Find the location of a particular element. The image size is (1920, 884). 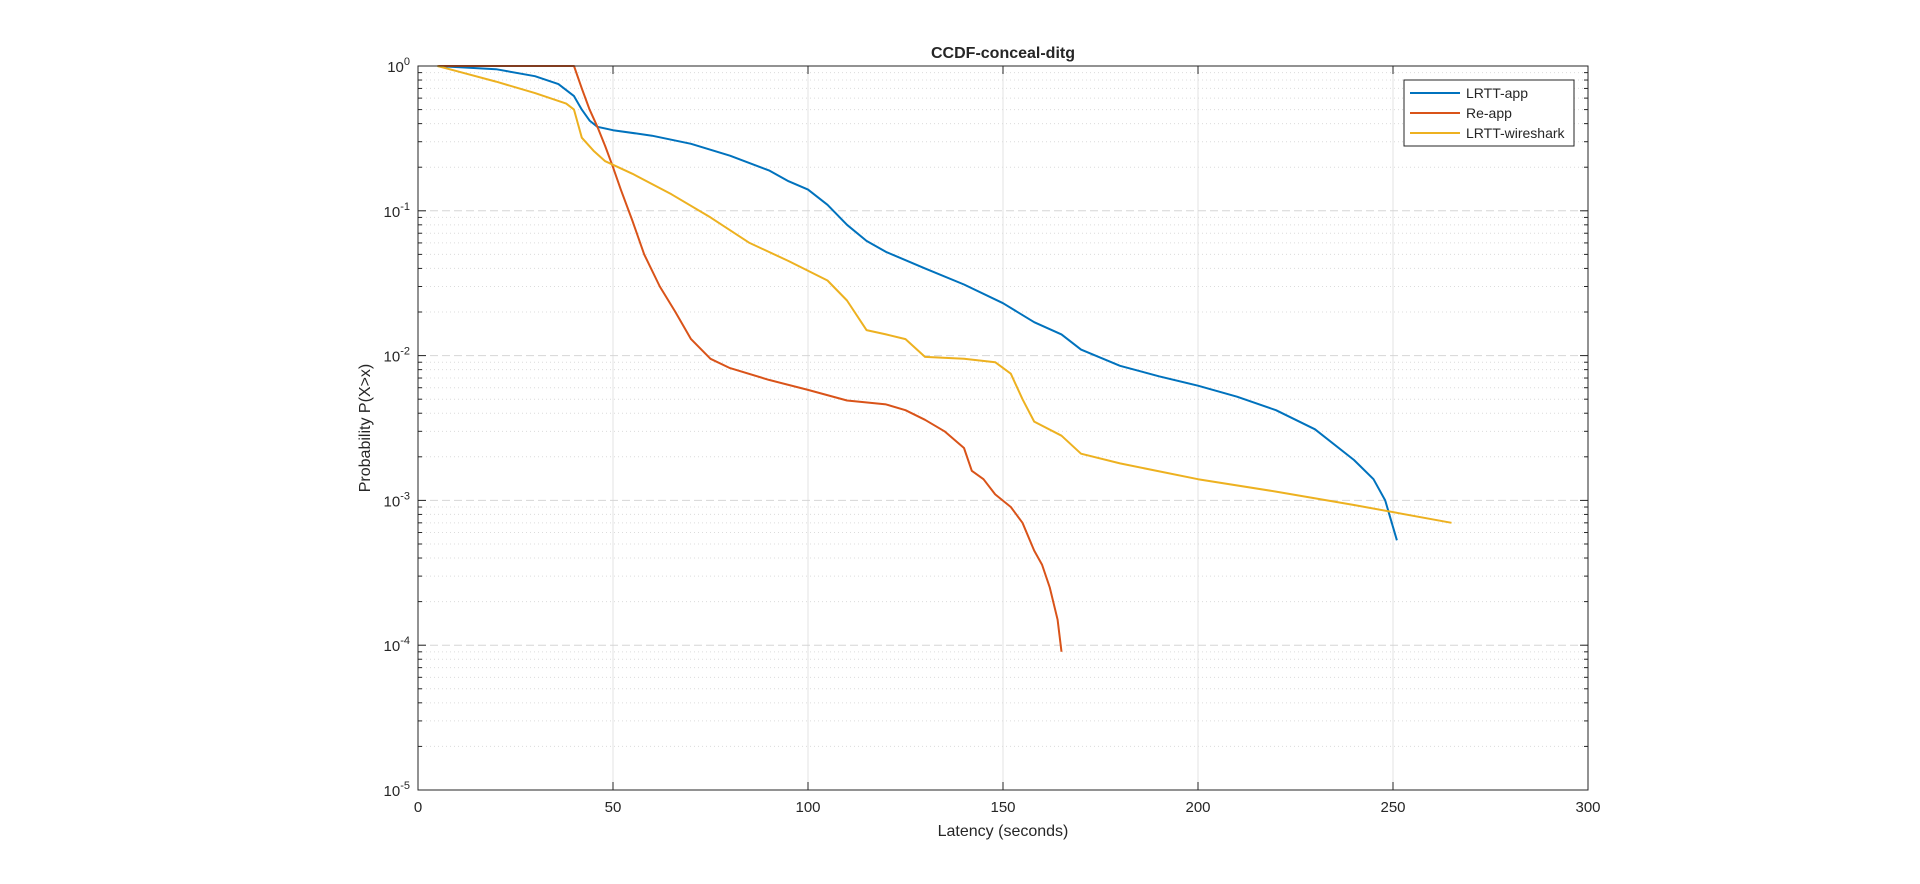

y-tick-label: 10⁻² is located at coordinates (397, 356).